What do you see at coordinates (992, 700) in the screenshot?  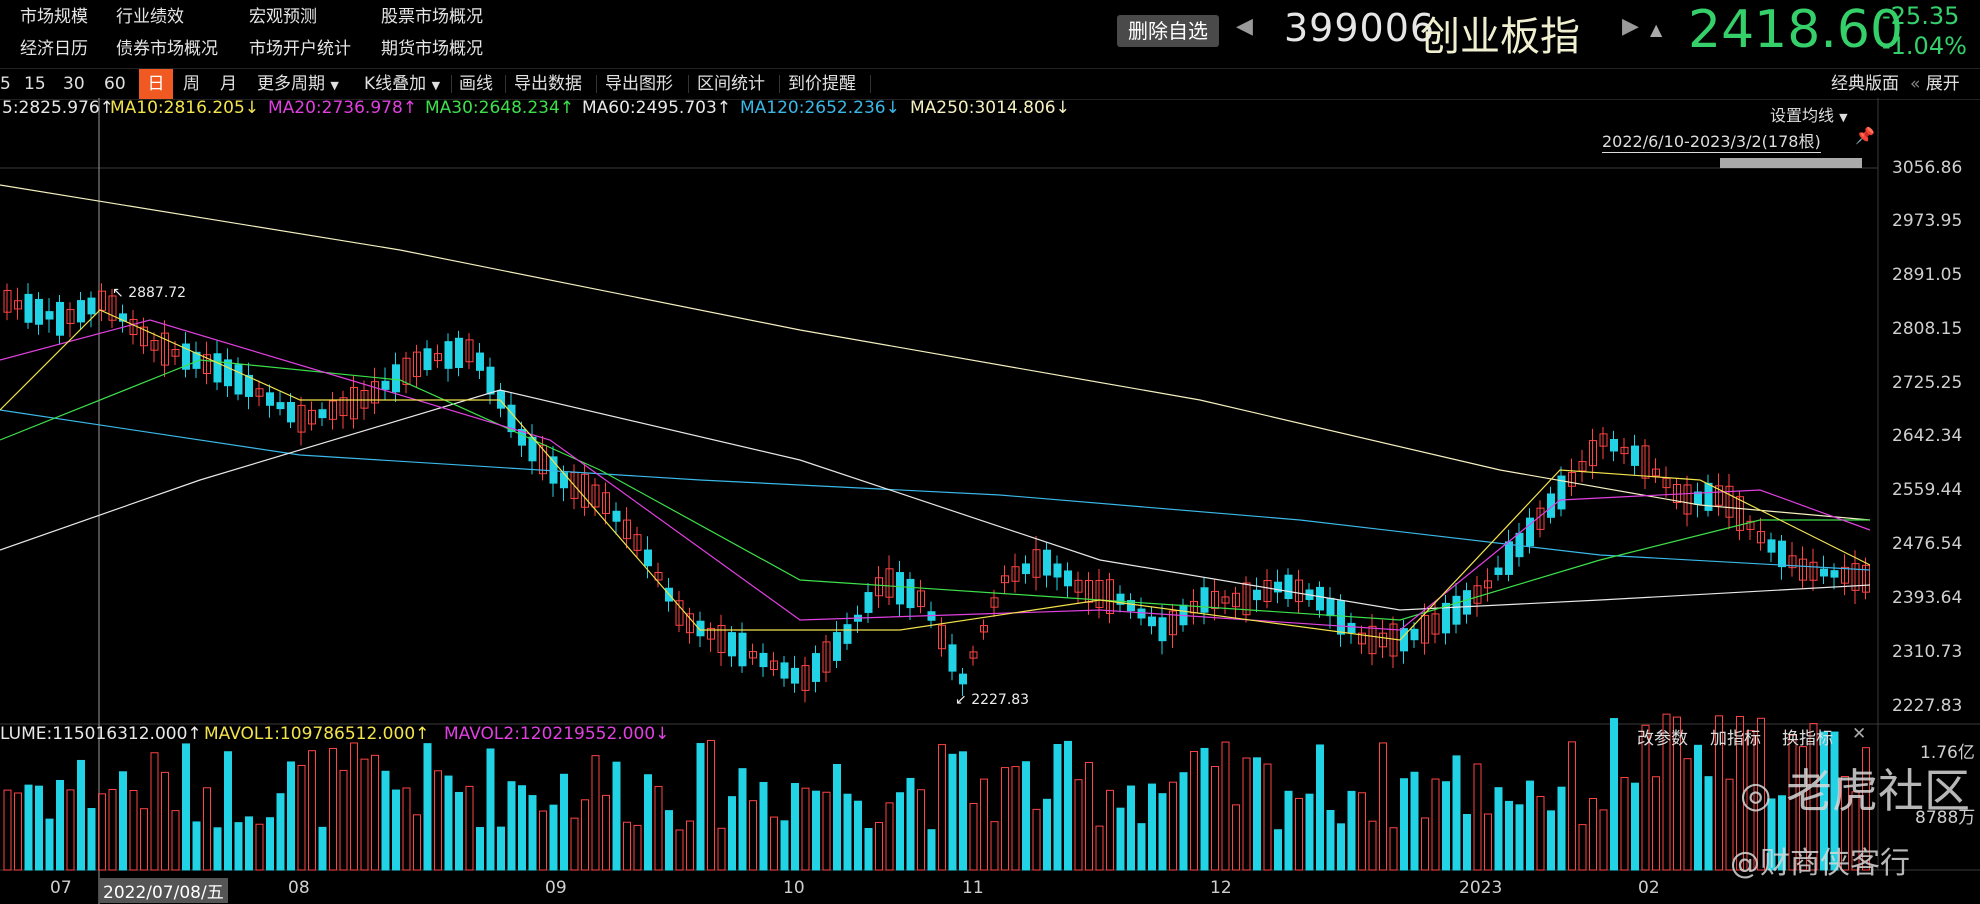 I see `min-price-marker: ↙ 2227.83` at bounding box center [992, 700].